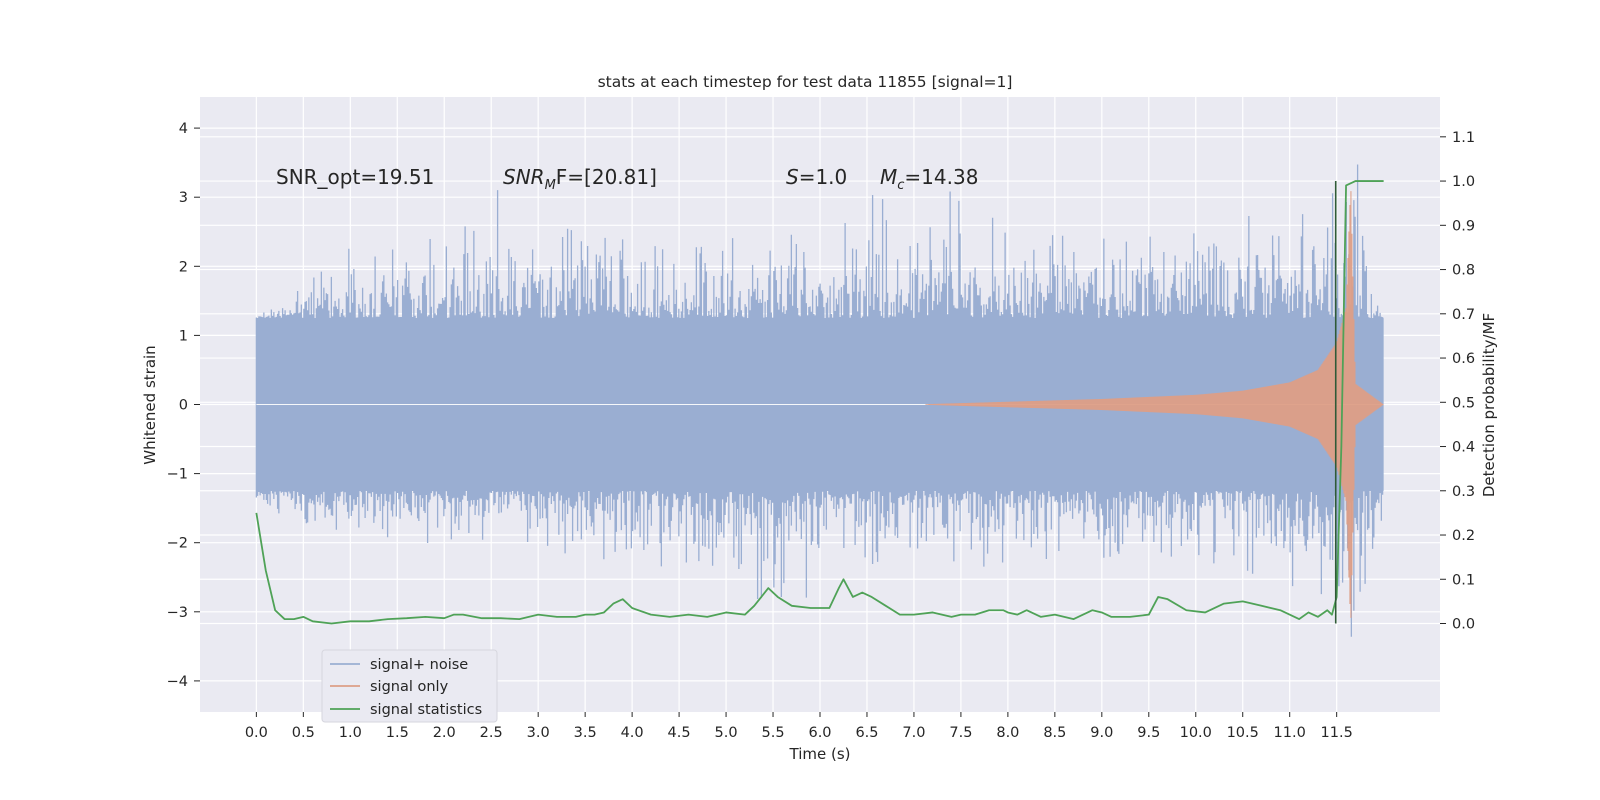 The height and width of the screenshot is (800, 1600). What do you see at coordinates (1463, 315) in the screenshot?
I see `right-y-tick-label: 0.7` at bounding box center [1463, 315].